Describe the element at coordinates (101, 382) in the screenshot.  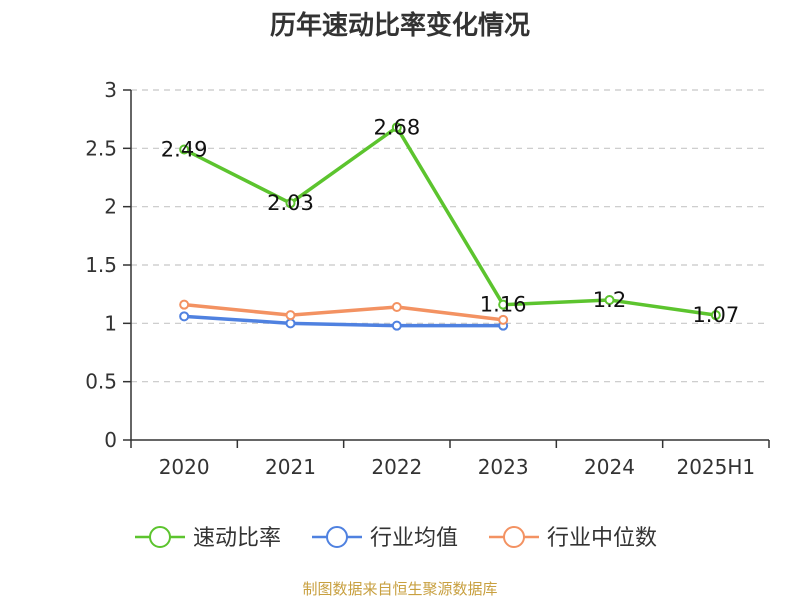
I see `y-tick-label: 0.5` at that location.